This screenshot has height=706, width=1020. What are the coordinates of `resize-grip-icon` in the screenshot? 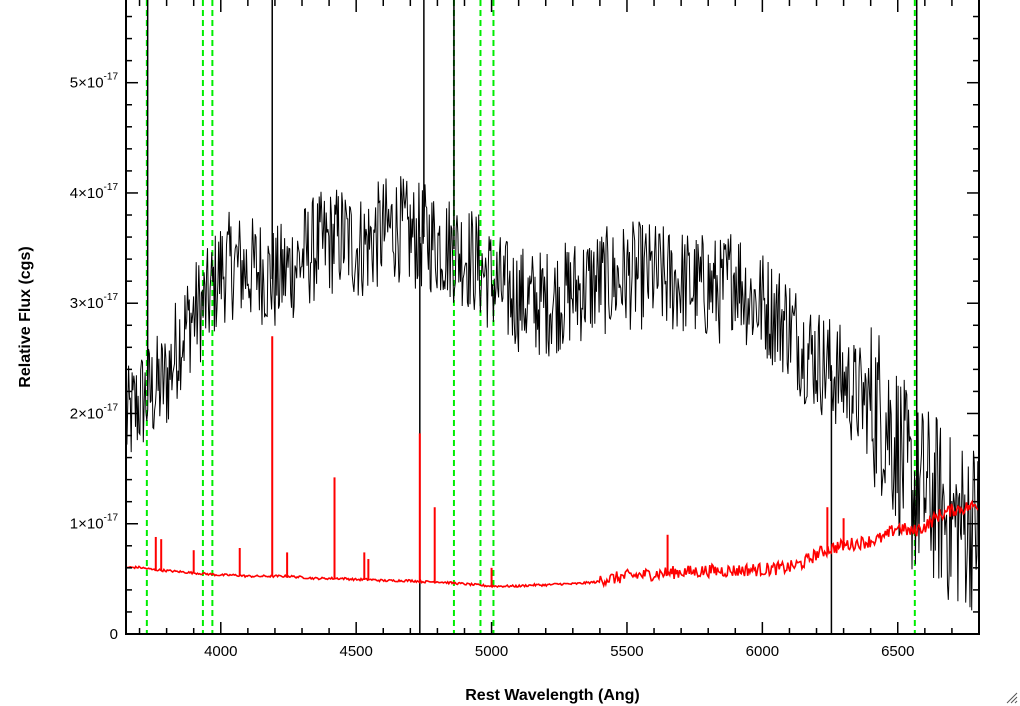 It's located at (1012, 698).